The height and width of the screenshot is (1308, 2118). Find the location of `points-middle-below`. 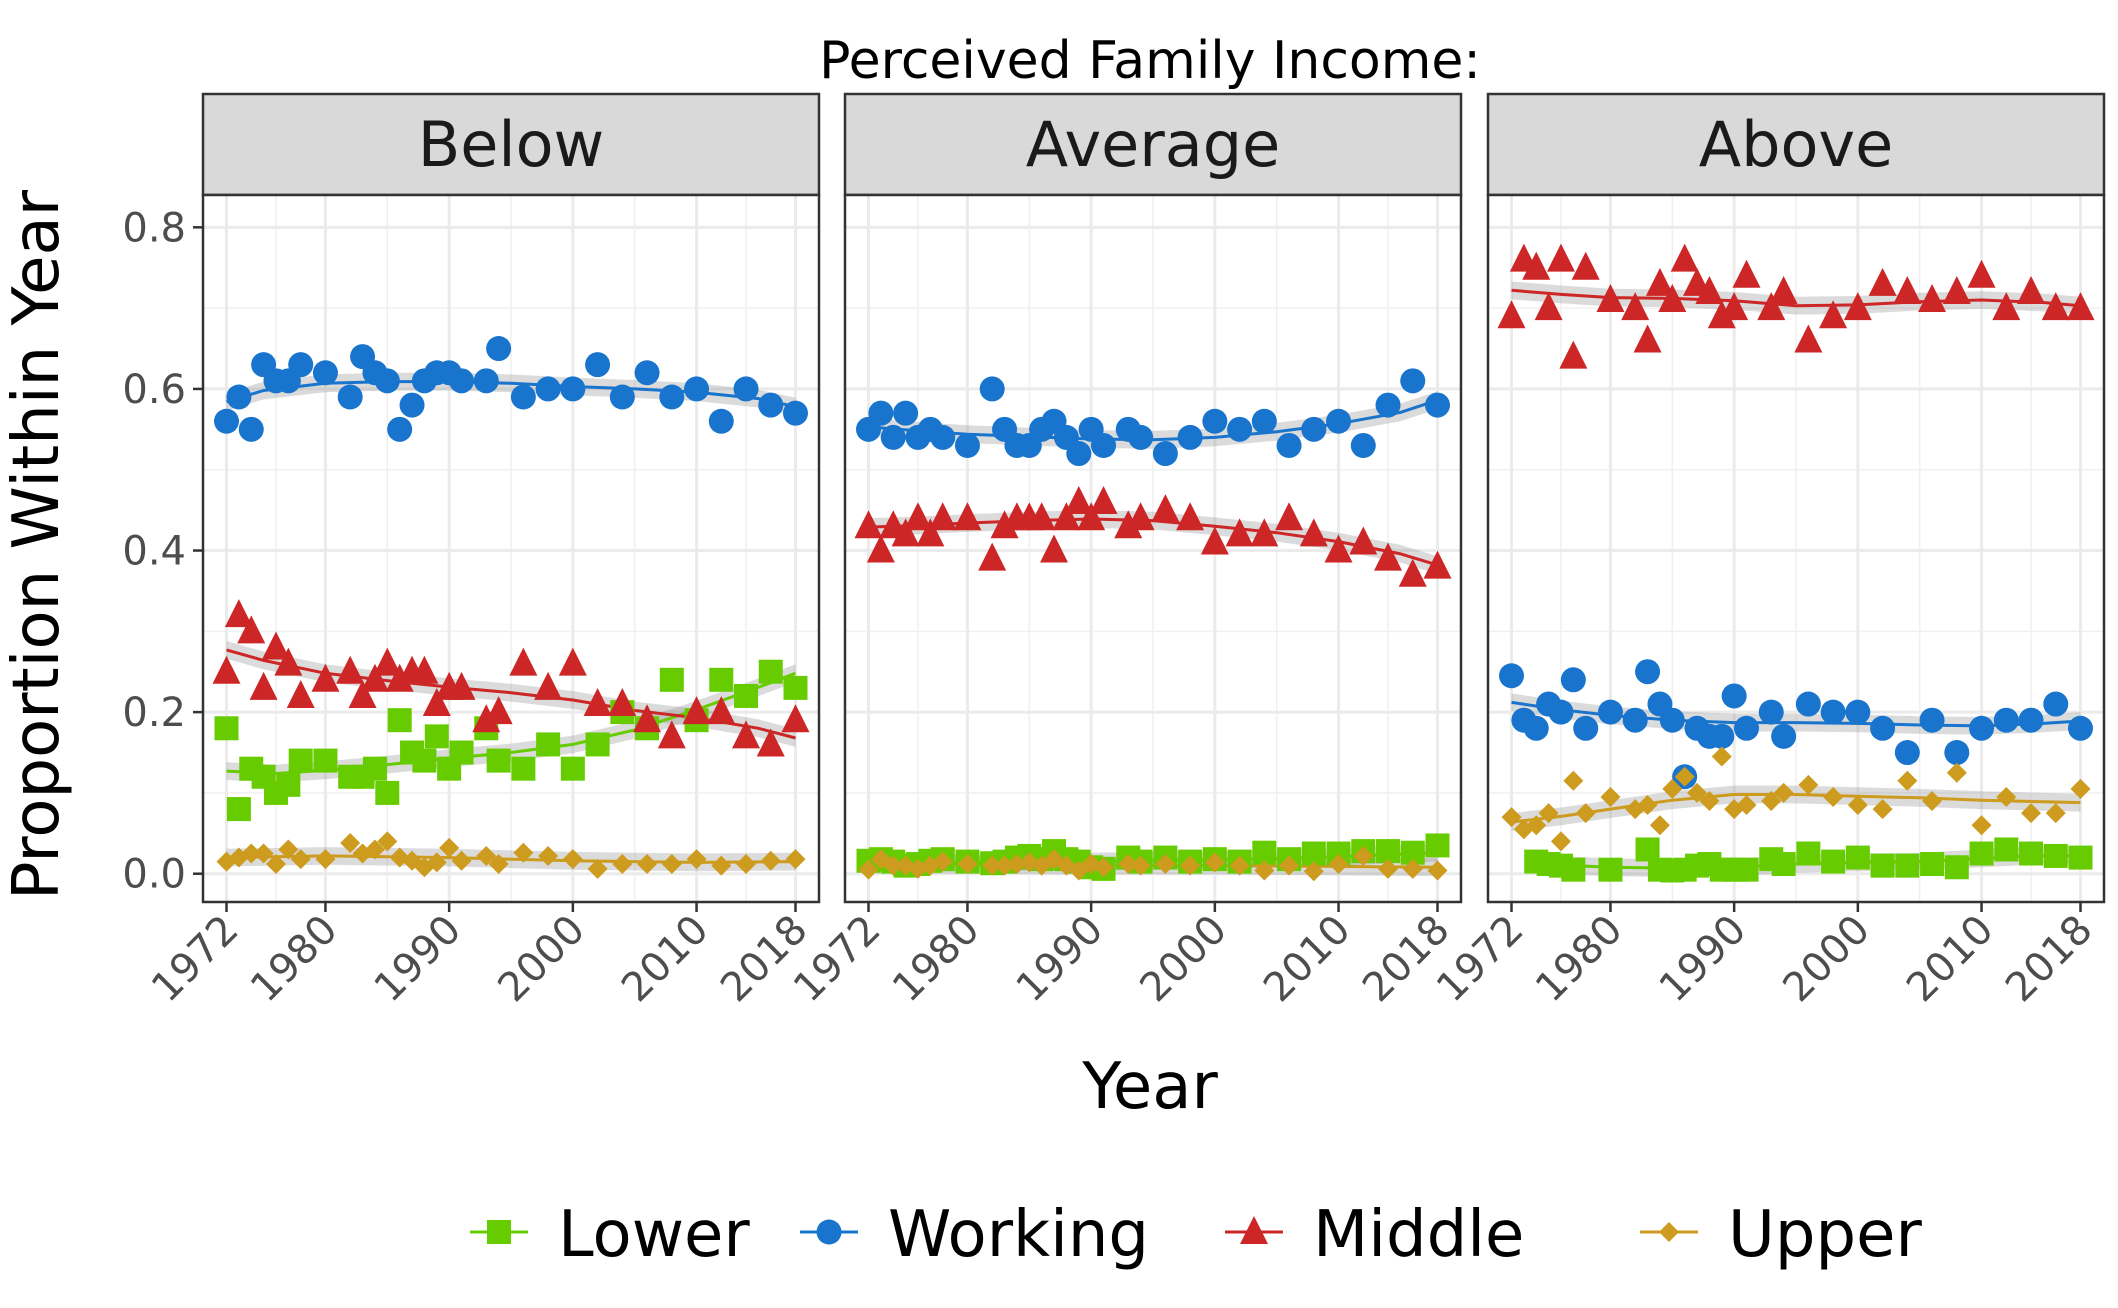

points-middle-below is located at coordinates (511, 678).